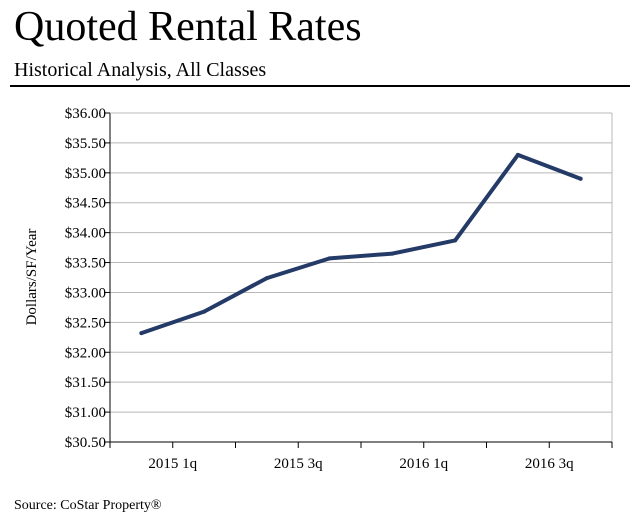 The width and height of the screenshot is (640, 522). I want to click on y-tick-label: $33.00, so click(85, 293).